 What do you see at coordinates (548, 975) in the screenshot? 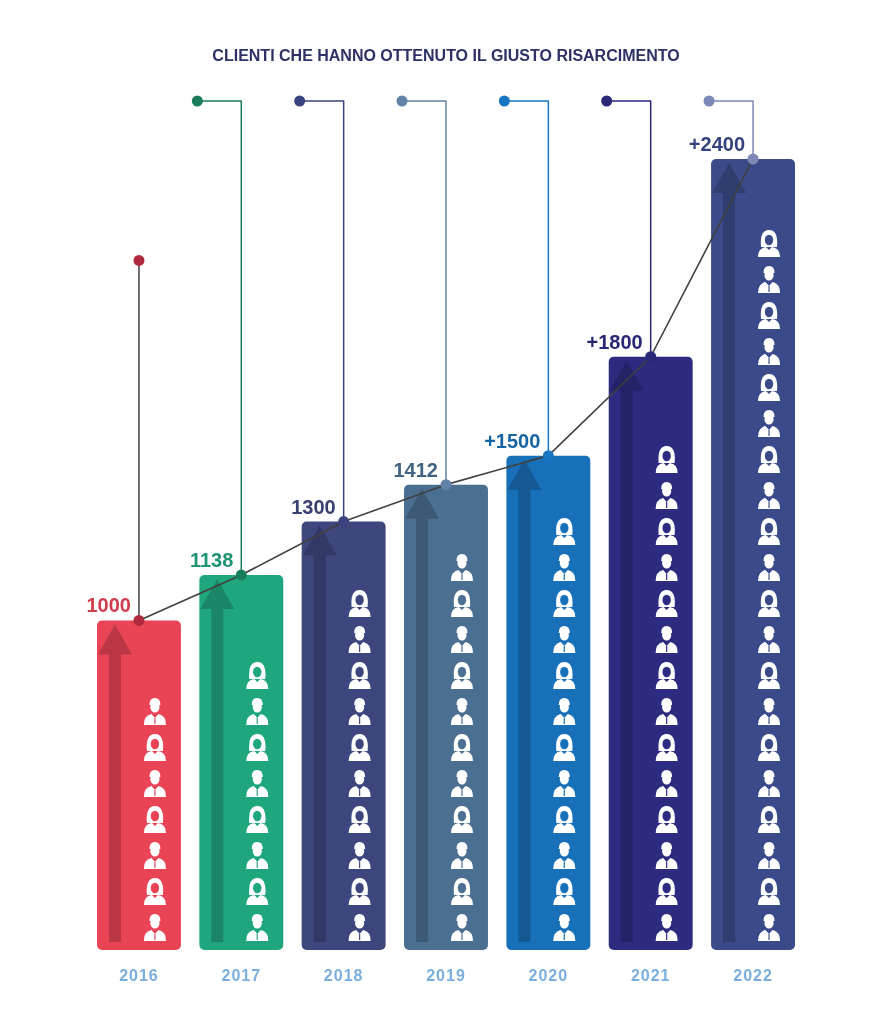
I see `x-tick-label: 2020` at bounding box center [548, 975].